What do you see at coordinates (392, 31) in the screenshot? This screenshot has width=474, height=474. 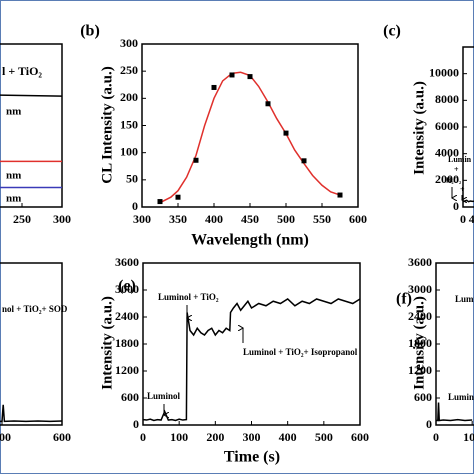 I see `panel-label: (c)` at bounding box center [392, 31].